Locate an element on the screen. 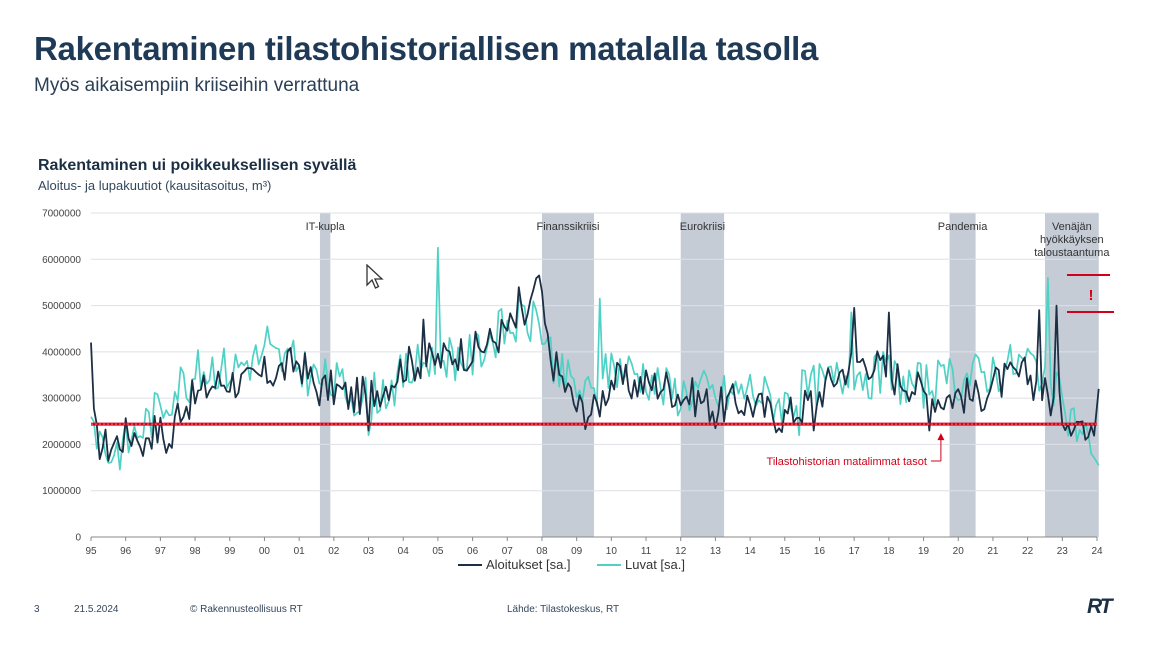  x-tick-label: 12 is located at coordinates (681, 551).